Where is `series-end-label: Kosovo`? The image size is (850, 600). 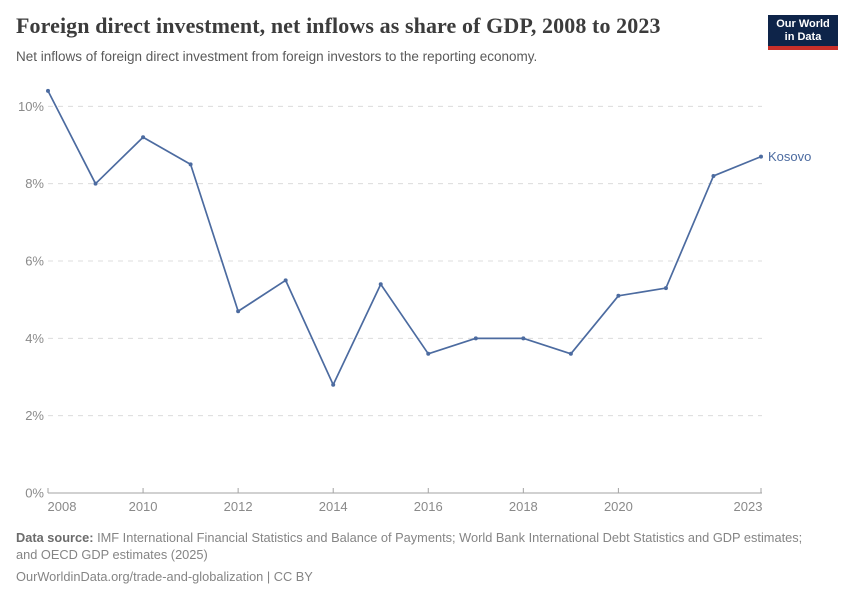
series-end-label: Kosovo is located at coordinates (789, 156).